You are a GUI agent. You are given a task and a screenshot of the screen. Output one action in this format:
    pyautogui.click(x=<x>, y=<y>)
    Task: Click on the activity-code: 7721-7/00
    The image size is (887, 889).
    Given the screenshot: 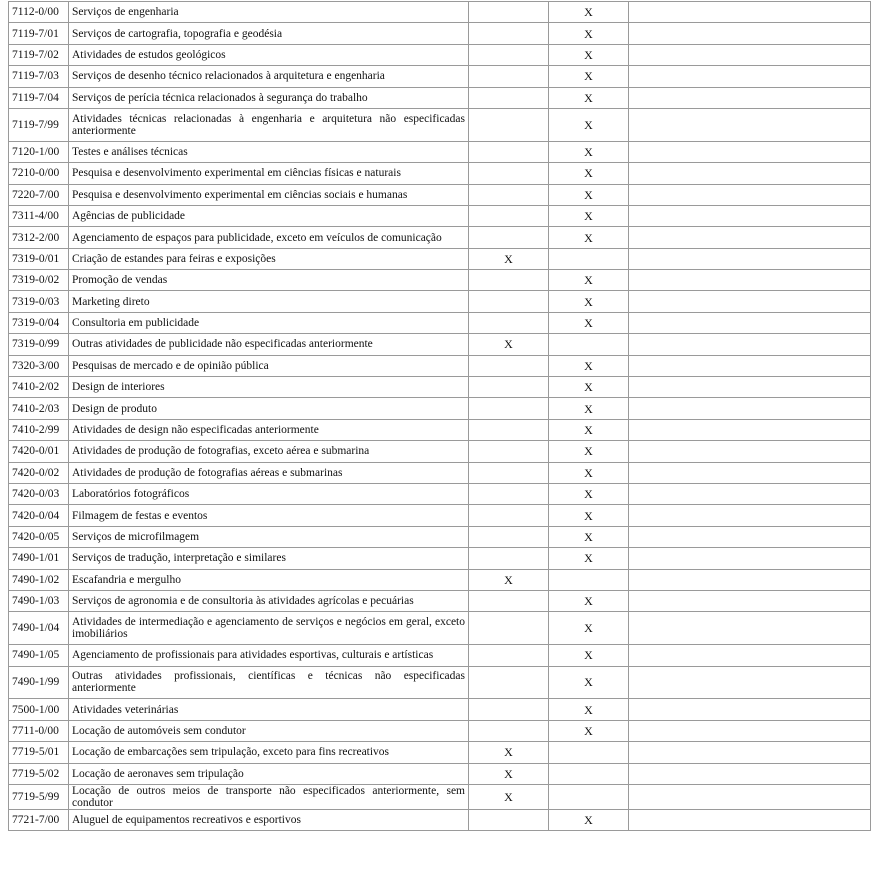 What is the action you would take?
    pyautogui.click(x=38, y=820)
    